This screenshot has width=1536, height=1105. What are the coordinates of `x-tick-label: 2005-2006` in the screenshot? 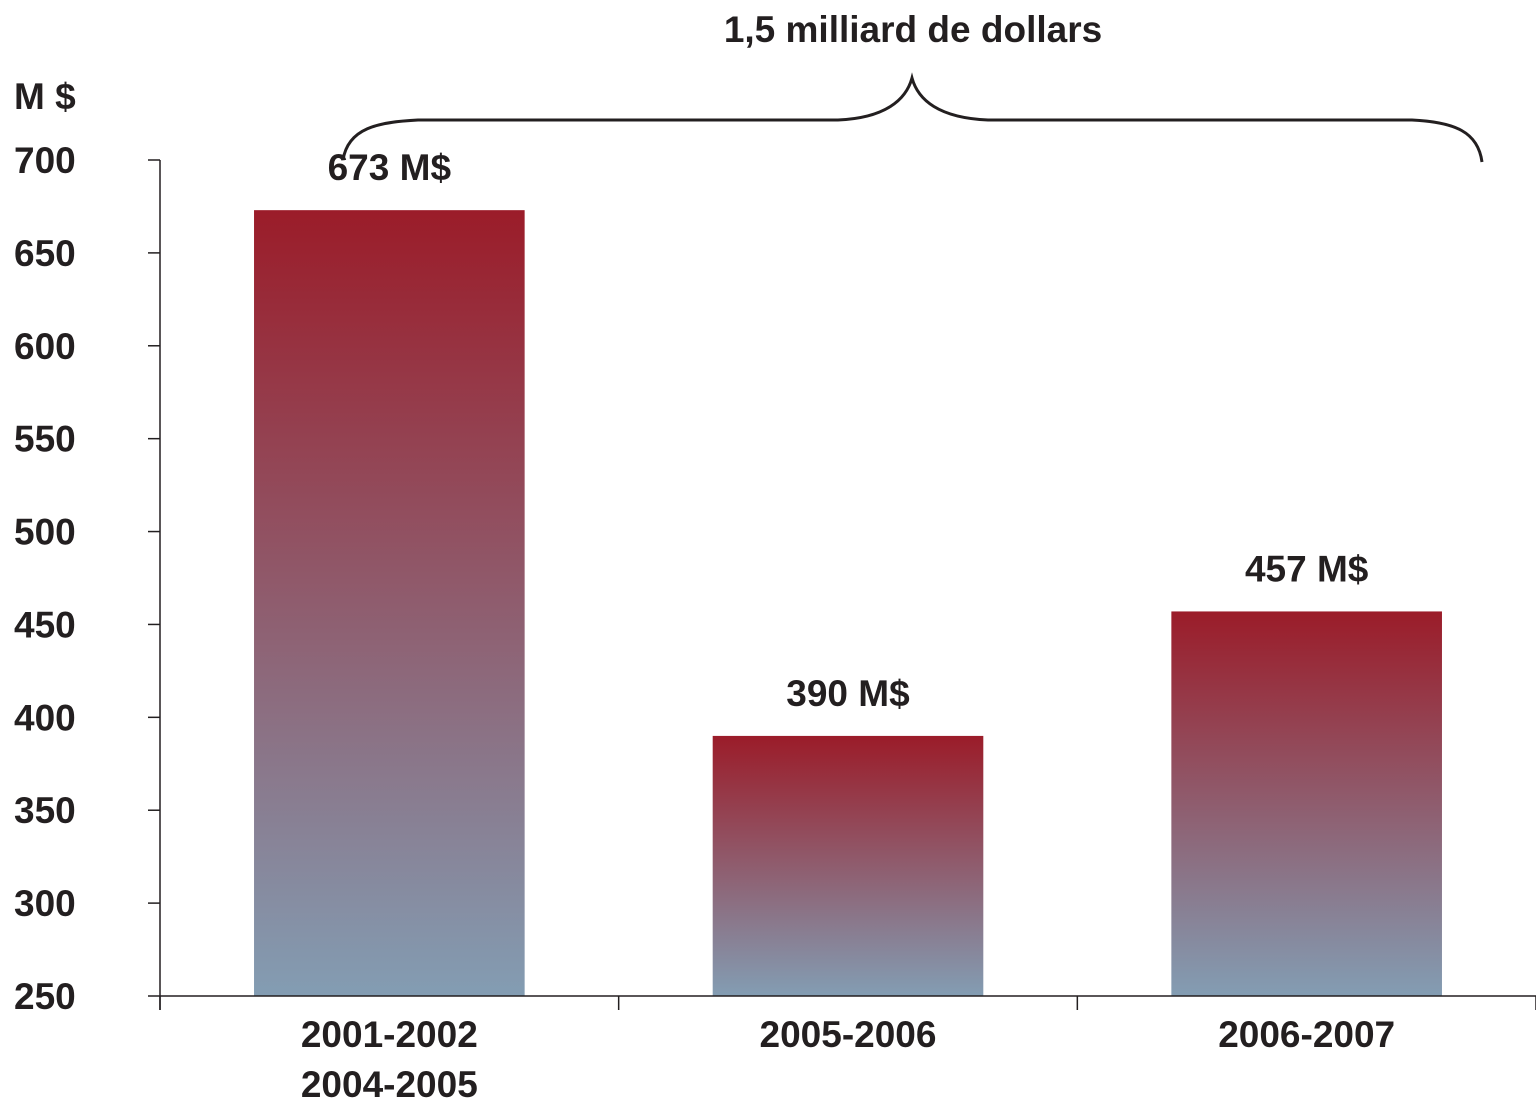 It's located at (848, 1034).